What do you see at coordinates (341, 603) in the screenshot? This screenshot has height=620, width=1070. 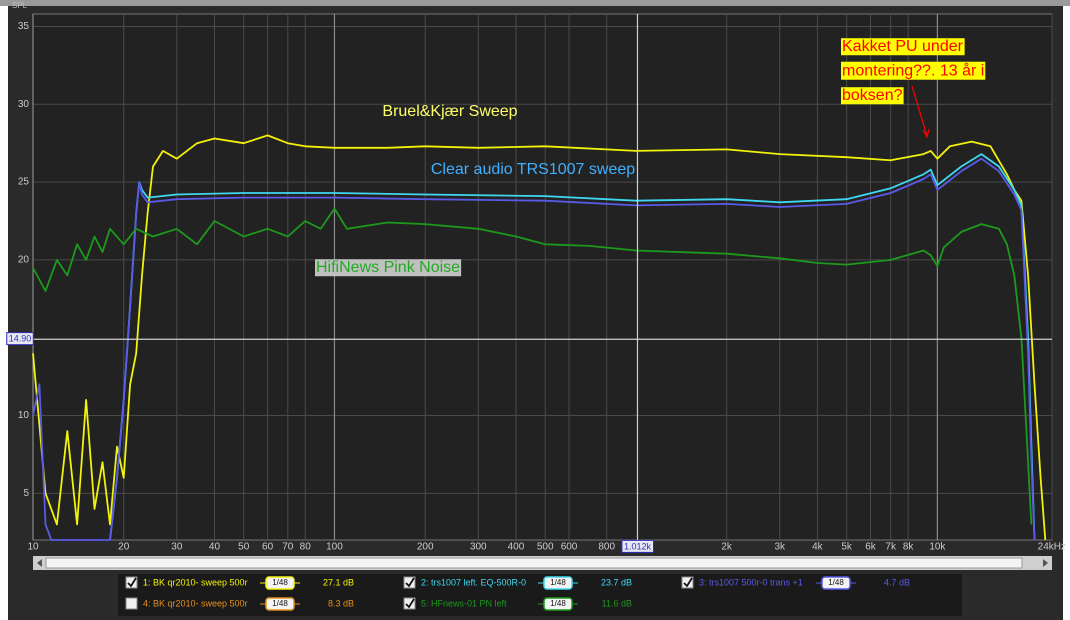 I see `legend-readout: 8.3 dB` at bounding box center [341, 603].